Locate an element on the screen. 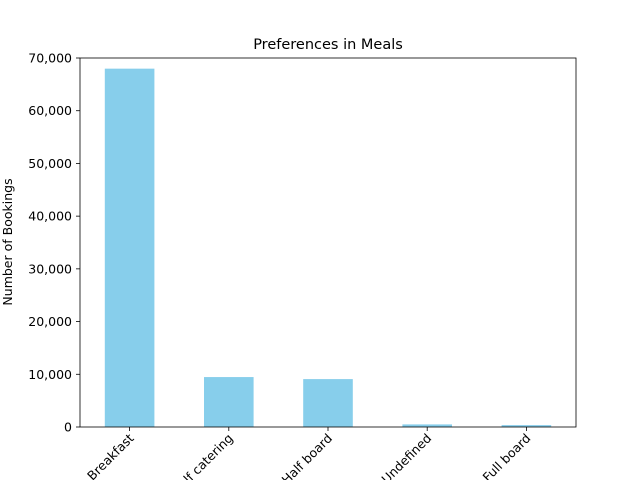  y-tick-label-5: 50,000 is located at coordinates (50, 163).